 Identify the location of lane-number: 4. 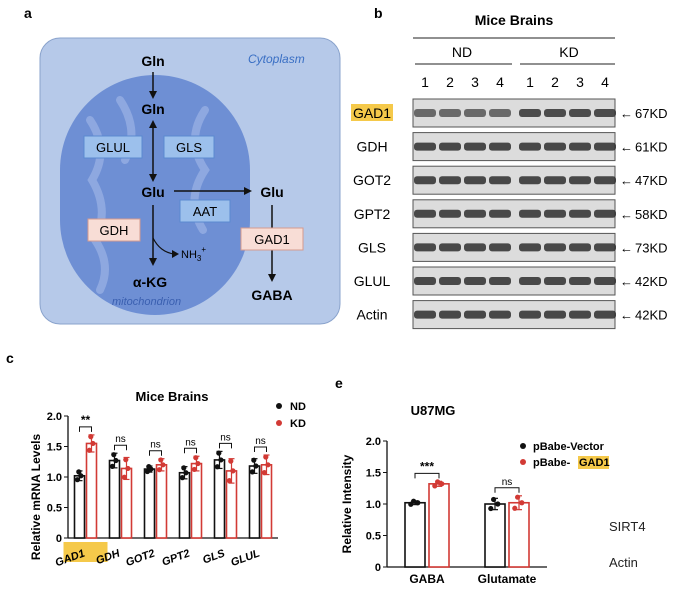
(605, 82).